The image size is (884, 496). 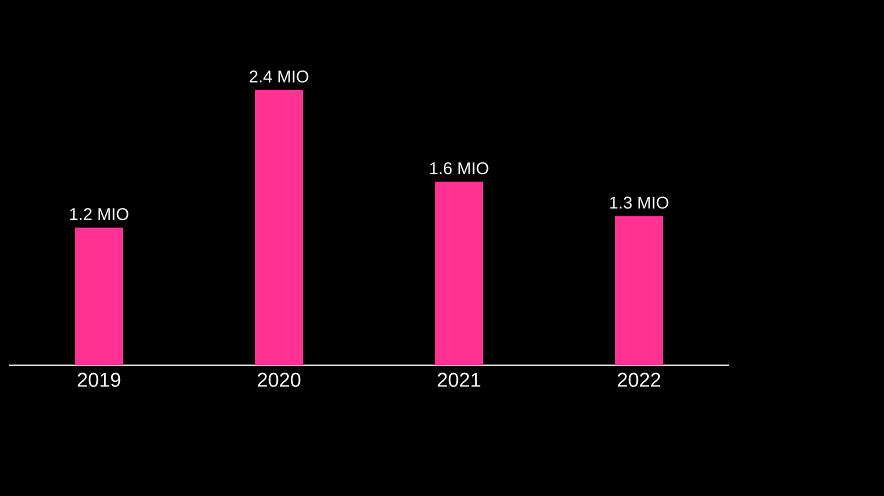 What do you see at coordinates (279, 379) in the screenshot?
I see `x-tick-label: 2020` at bounding box center [279, 379].